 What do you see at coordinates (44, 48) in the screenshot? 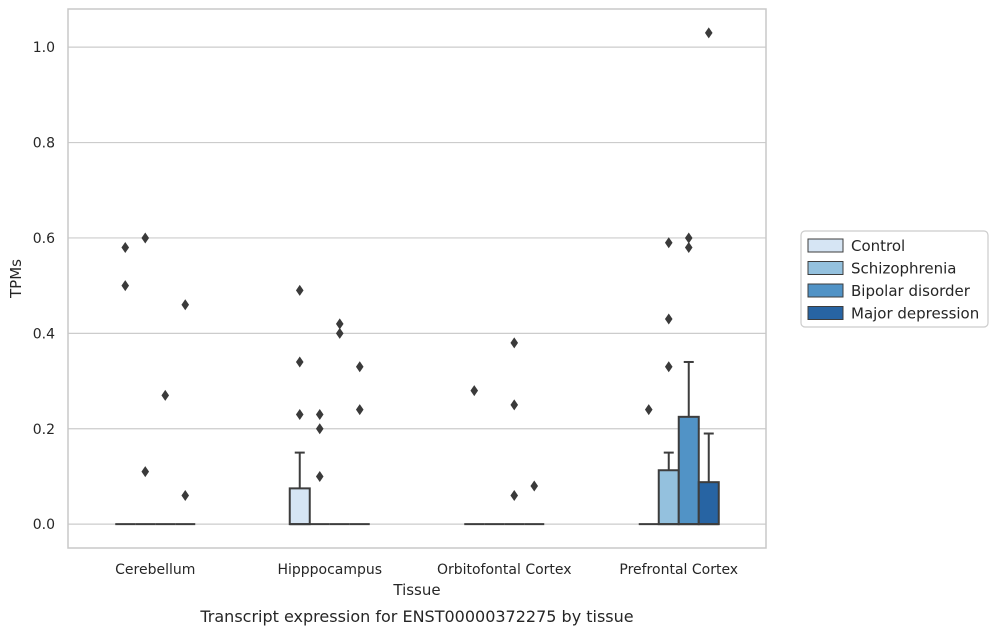
I see `y-tick-label: 1.0` at bounding box center [44, 48].